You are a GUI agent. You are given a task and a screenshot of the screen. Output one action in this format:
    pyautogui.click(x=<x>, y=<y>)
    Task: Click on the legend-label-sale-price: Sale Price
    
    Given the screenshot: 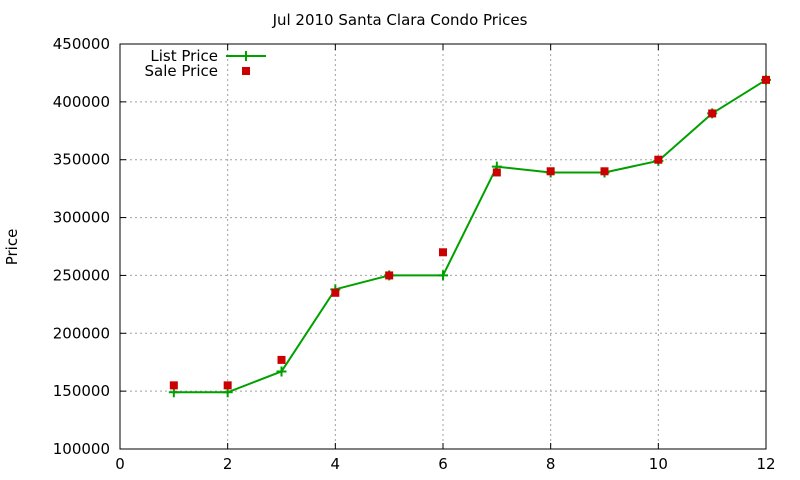 What is the action you would take?
    pyautogui.click(x=181, y=71)
    